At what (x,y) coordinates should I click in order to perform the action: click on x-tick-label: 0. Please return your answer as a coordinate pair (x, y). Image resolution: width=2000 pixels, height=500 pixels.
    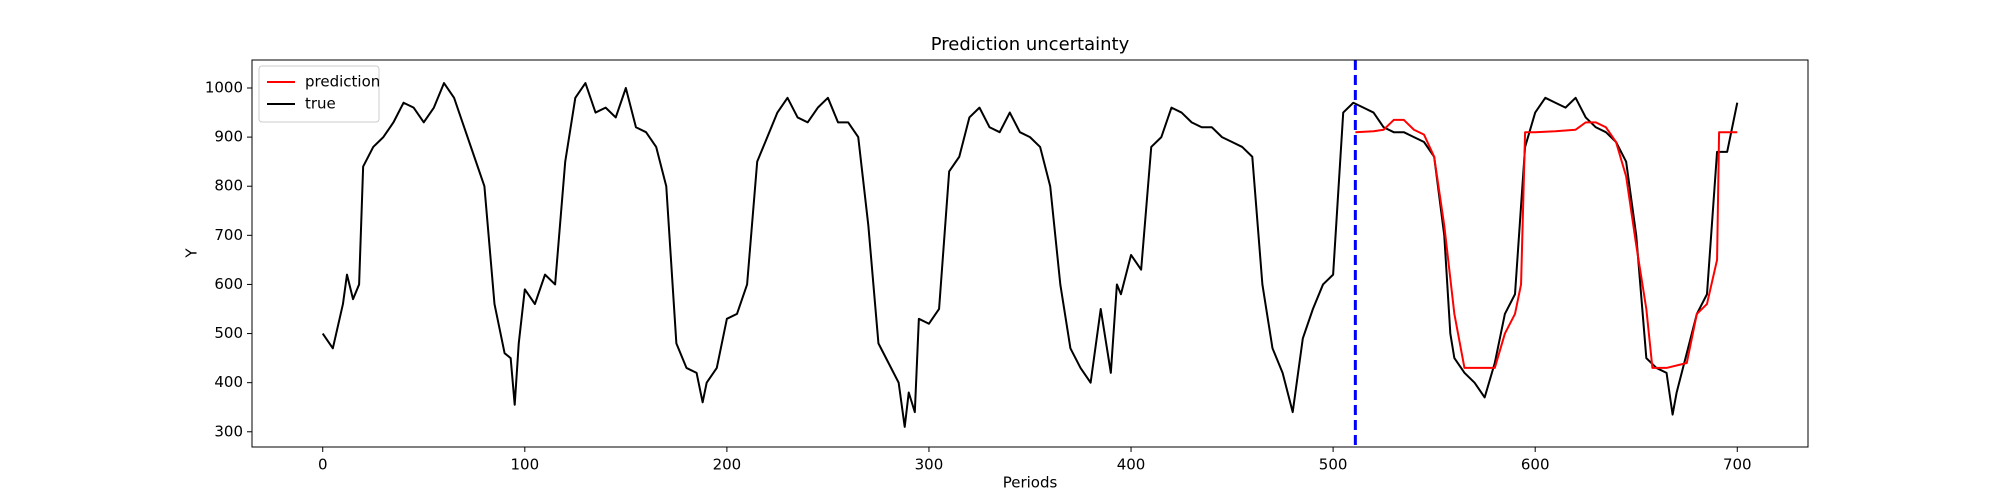
    Looking at the image, I should click on (323, 465).